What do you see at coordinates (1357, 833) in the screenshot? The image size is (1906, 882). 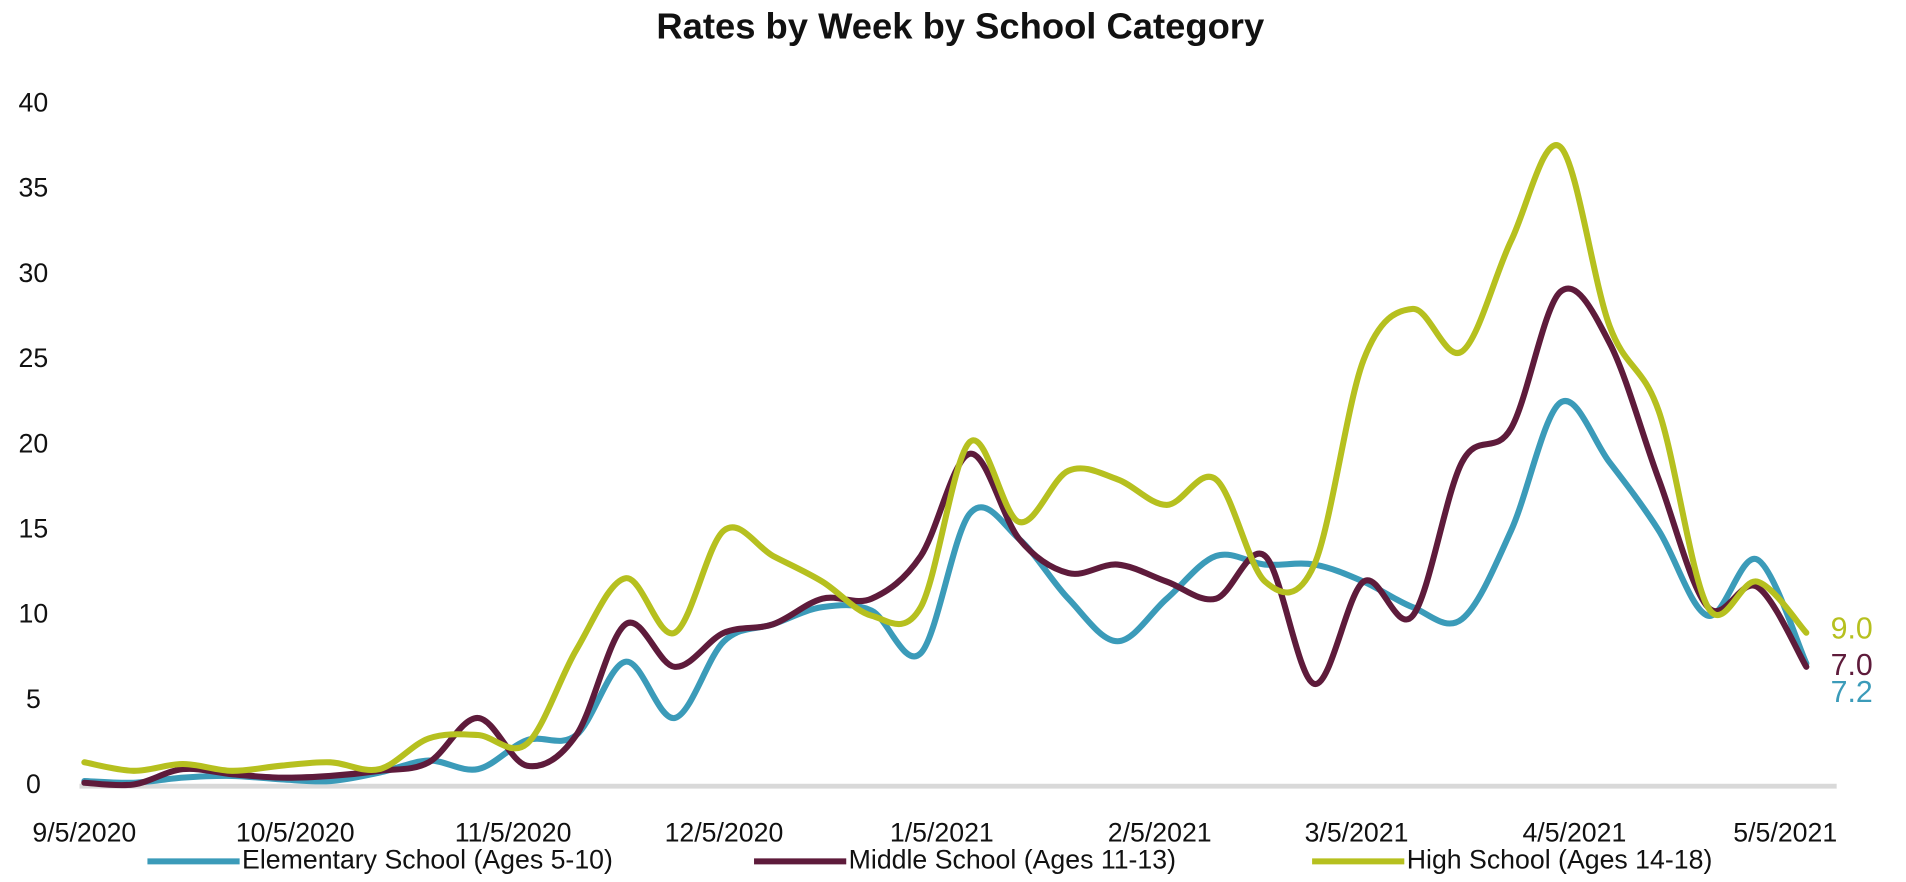 I see `x-tick-label: 3/5/2021` at bounding box center [1357, 833].